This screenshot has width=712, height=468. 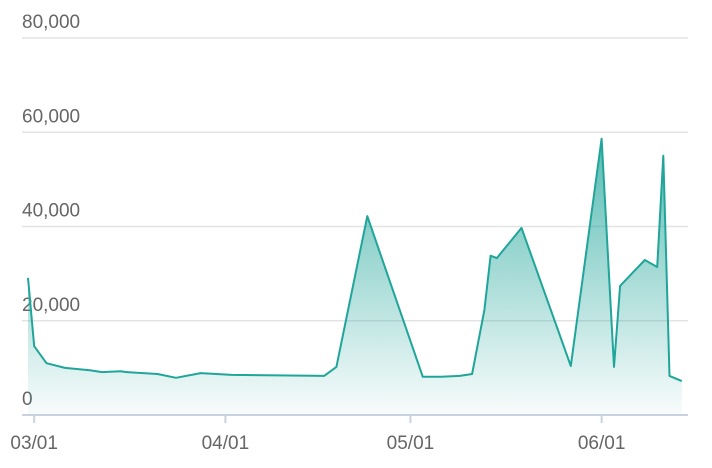 I want to click on x-tick-label: 06/01, so click(x=602, y=443).